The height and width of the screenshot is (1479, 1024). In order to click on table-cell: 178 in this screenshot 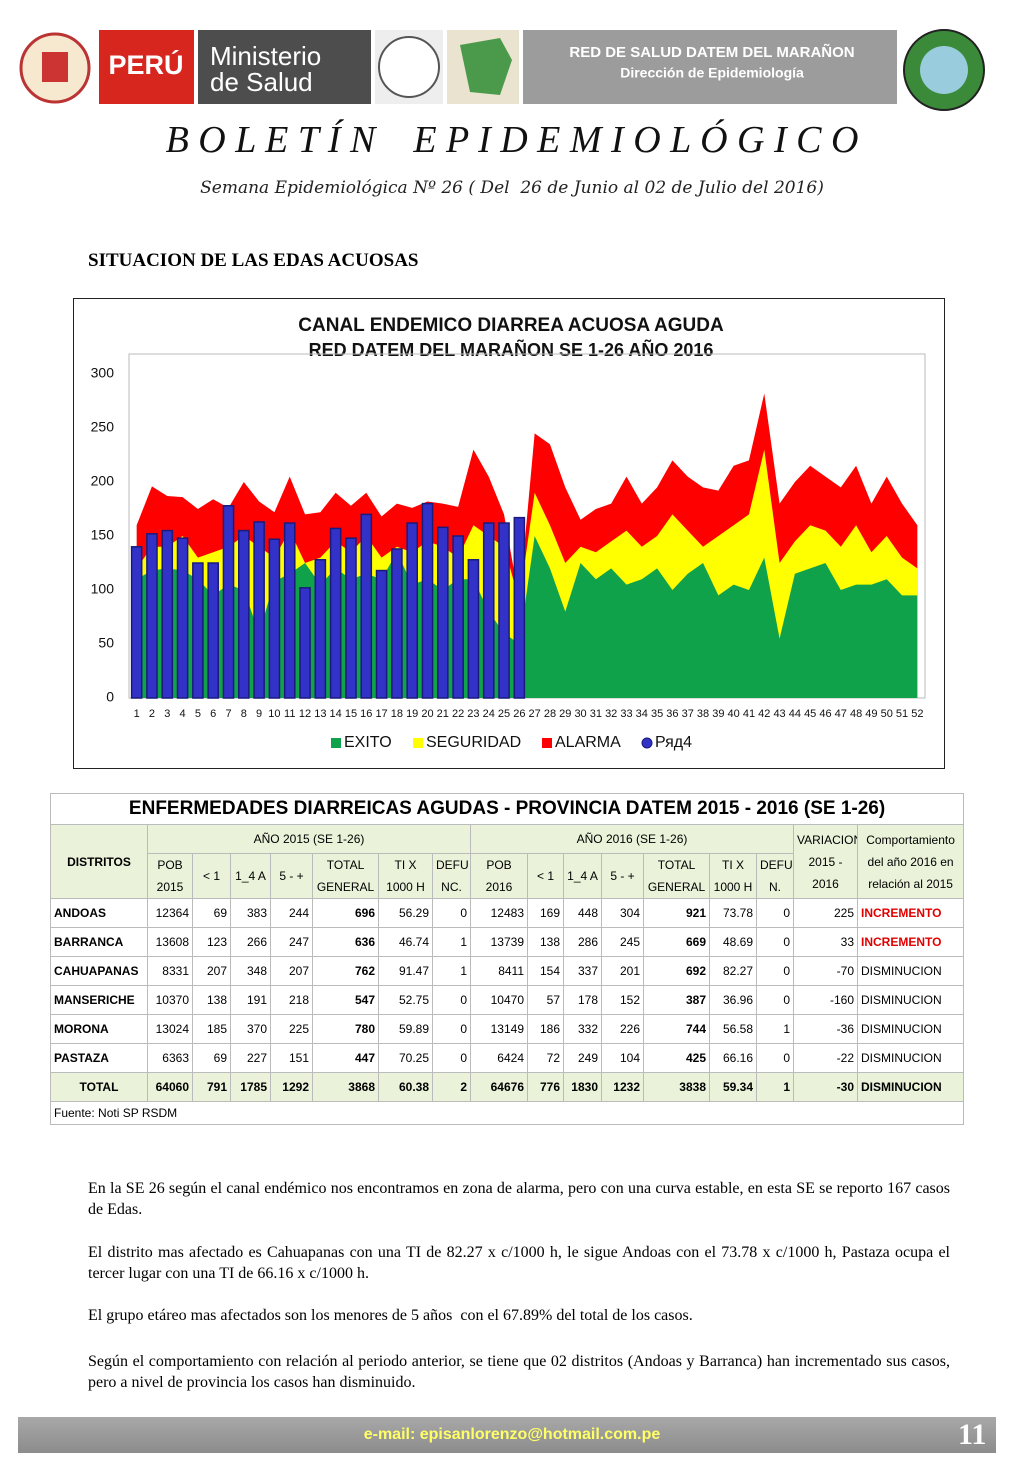, I will do `click(582, 1000)`.